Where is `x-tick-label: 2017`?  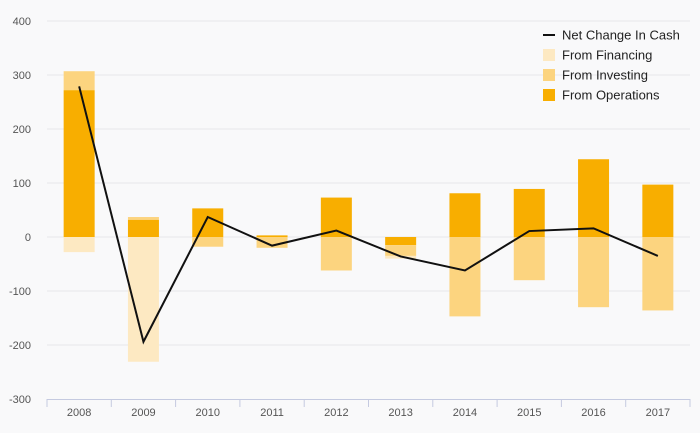
x-tick-label: 2017 is located at coordinates (658, 413).